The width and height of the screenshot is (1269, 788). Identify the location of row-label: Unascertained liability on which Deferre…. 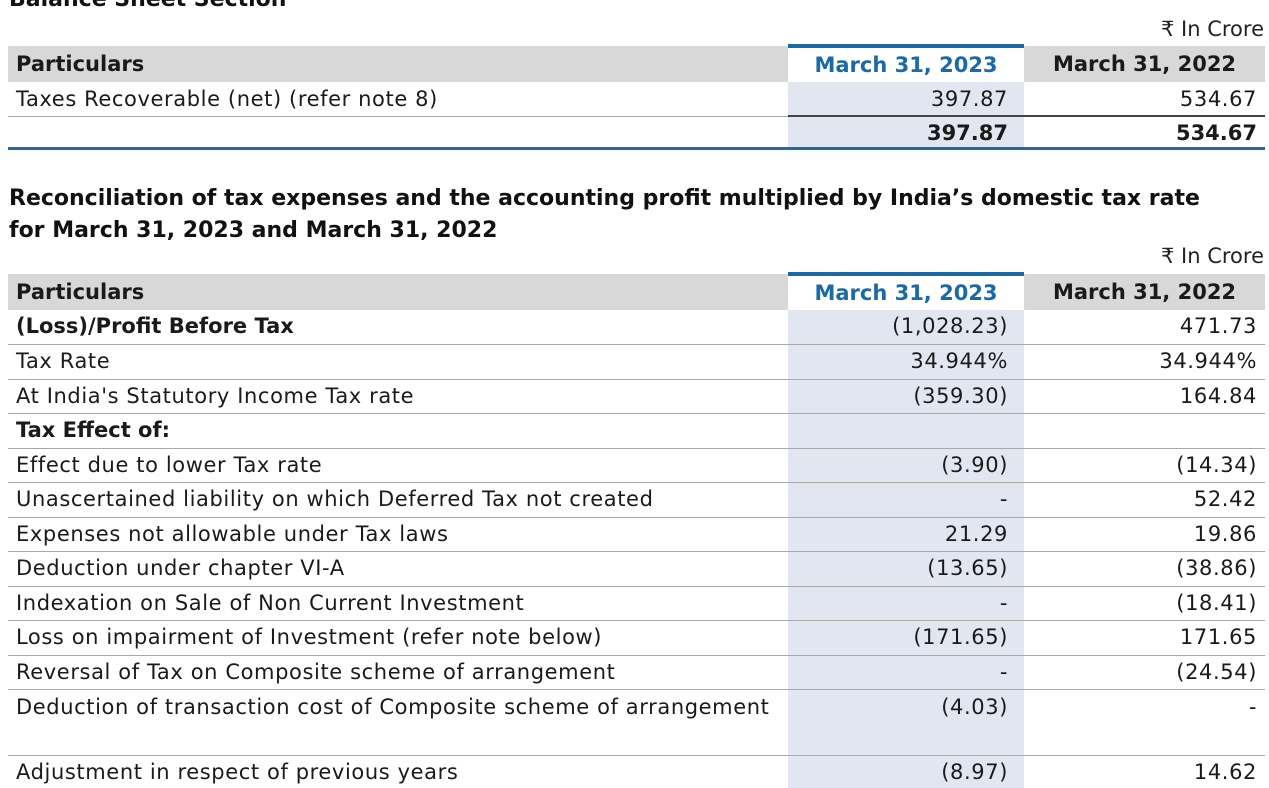
(398, 500).